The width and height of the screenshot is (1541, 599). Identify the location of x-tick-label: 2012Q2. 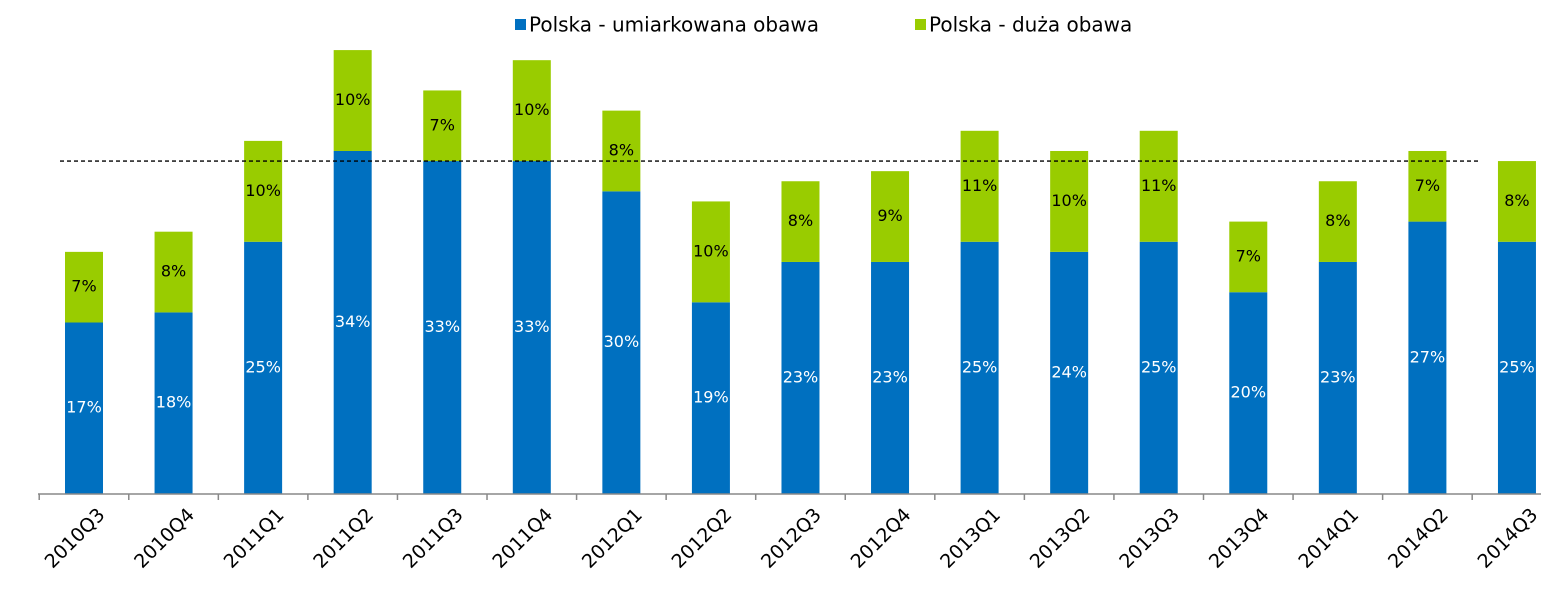
(701, 538).